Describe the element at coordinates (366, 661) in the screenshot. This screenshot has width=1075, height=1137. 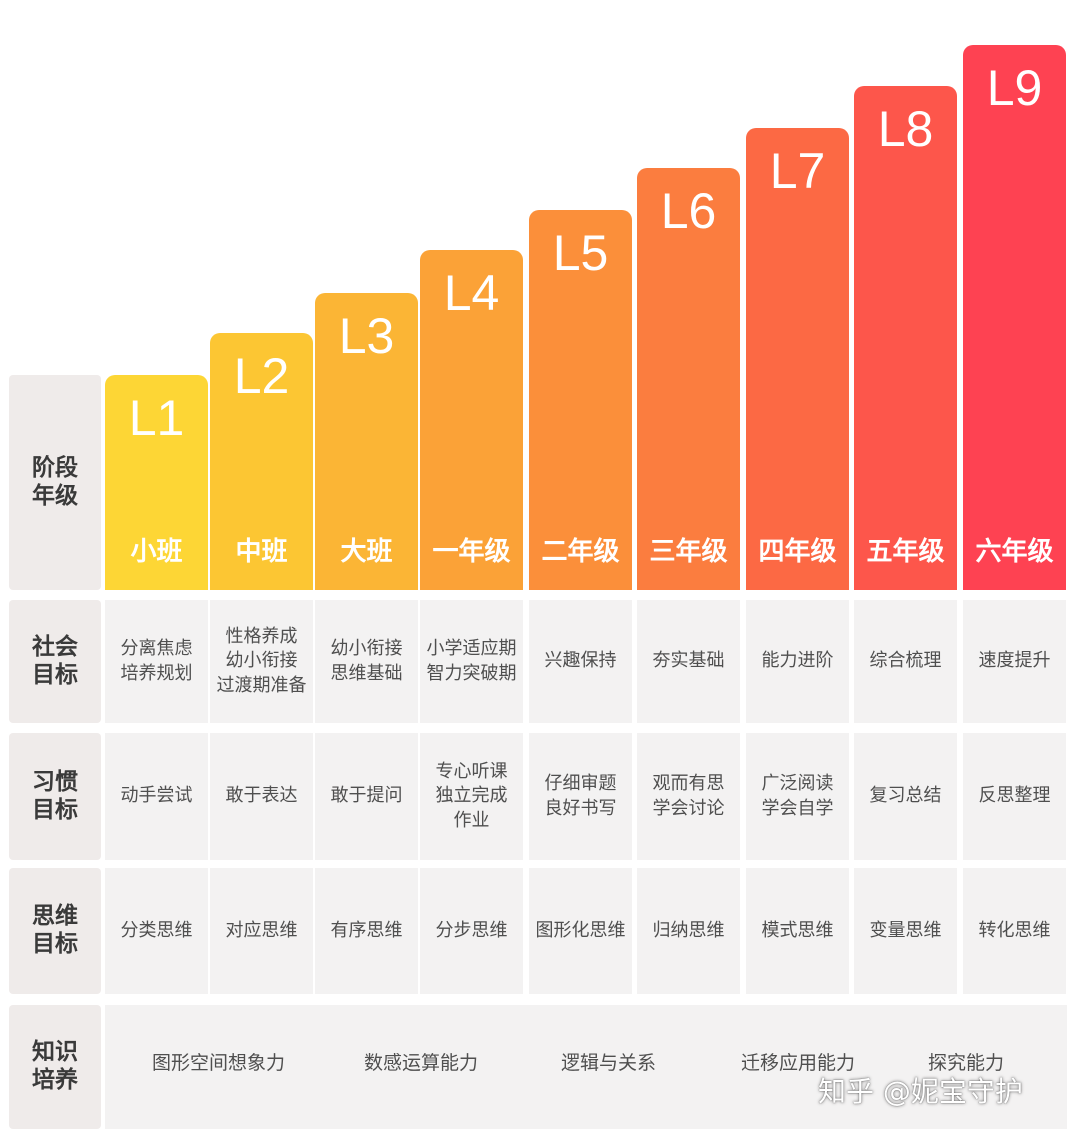
I see `social-goal-cell: 幼小衔接 思维基础` at that location.